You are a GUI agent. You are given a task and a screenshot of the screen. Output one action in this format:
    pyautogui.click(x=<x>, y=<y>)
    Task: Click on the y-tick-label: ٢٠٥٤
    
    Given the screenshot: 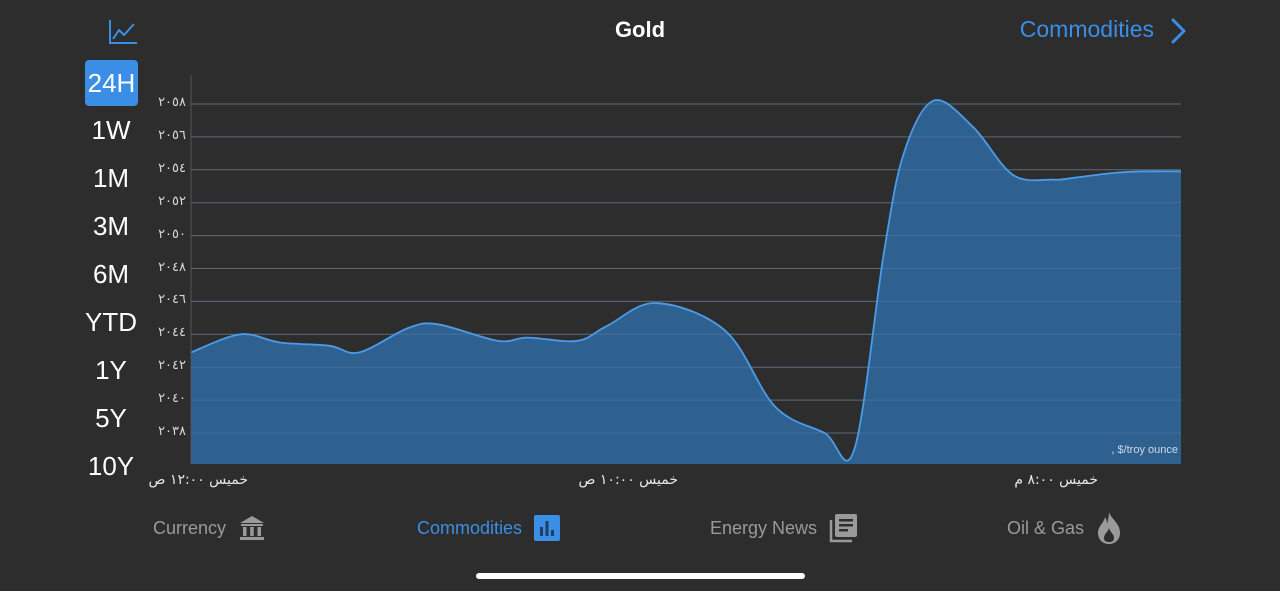 What is the action you would take?
    pyautogui.click(x=172, y=168)
    